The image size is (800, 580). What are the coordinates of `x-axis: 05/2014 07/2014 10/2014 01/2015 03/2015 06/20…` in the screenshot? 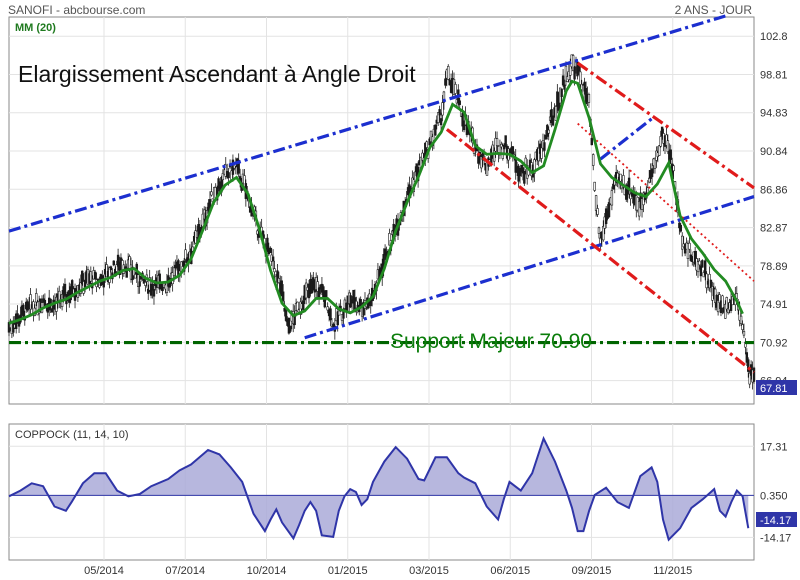 It's located at (388, 571).